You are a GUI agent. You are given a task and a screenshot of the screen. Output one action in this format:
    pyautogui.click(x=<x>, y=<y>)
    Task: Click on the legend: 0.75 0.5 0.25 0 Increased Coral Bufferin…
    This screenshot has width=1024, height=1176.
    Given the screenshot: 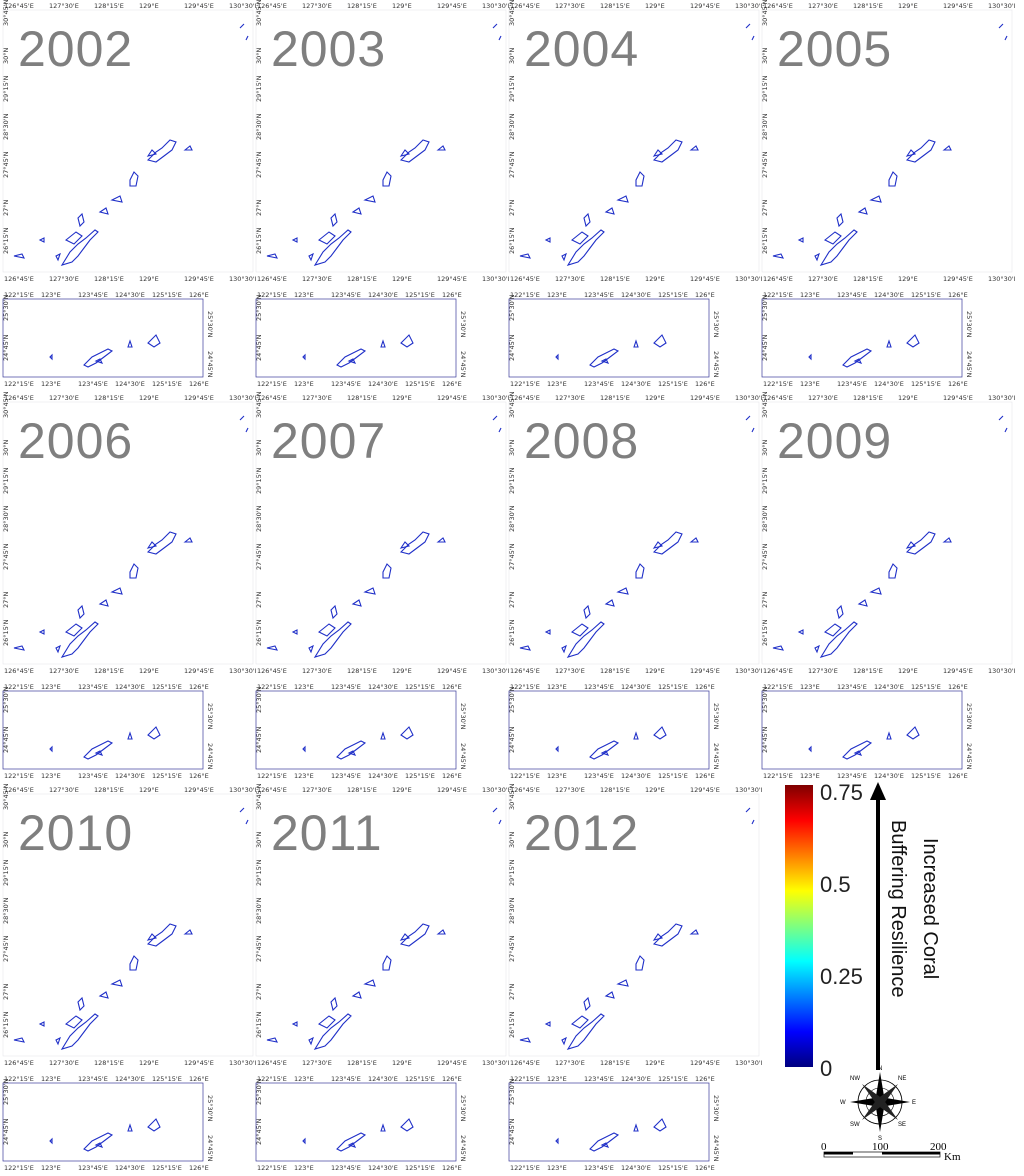 What is the action you would take?
    pyautogui.click(x=902, y=975)
    